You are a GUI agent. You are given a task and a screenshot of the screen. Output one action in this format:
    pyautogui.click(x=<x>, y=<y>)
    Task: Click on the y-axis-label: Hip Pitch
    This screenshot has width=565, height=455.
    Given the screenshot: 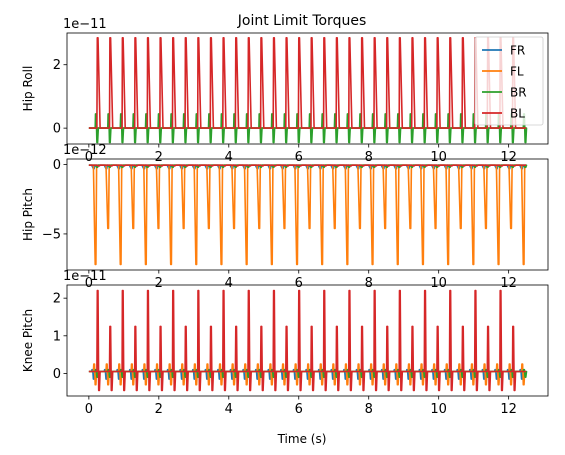 What is the action you would take?
    pyautogui.click(x=28, y=214)
    